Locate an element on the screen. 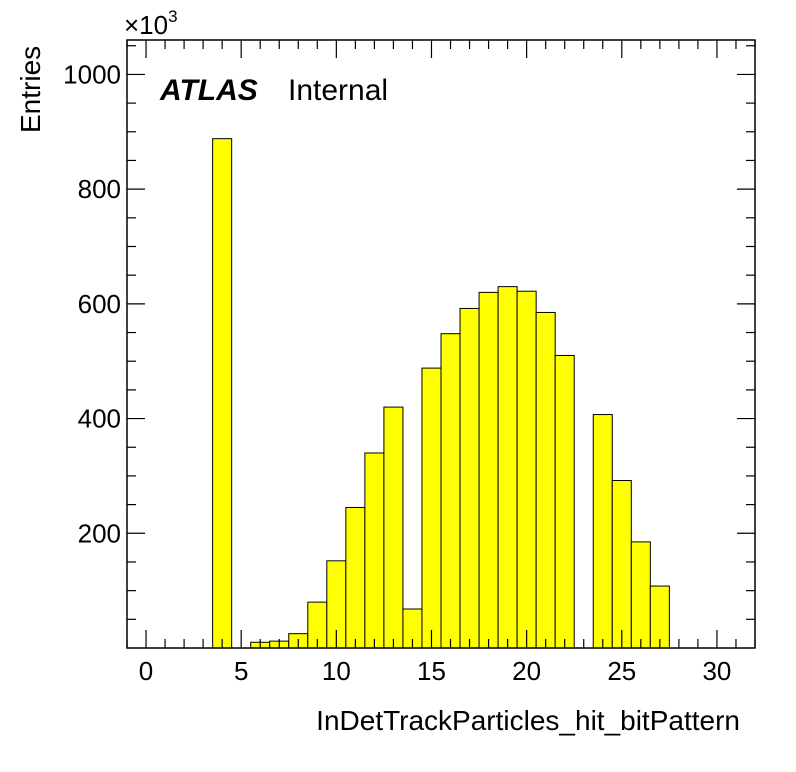 This screenshot has height=772, width=796. y-tick-label: 1000 is located at coordinates (92, 74).